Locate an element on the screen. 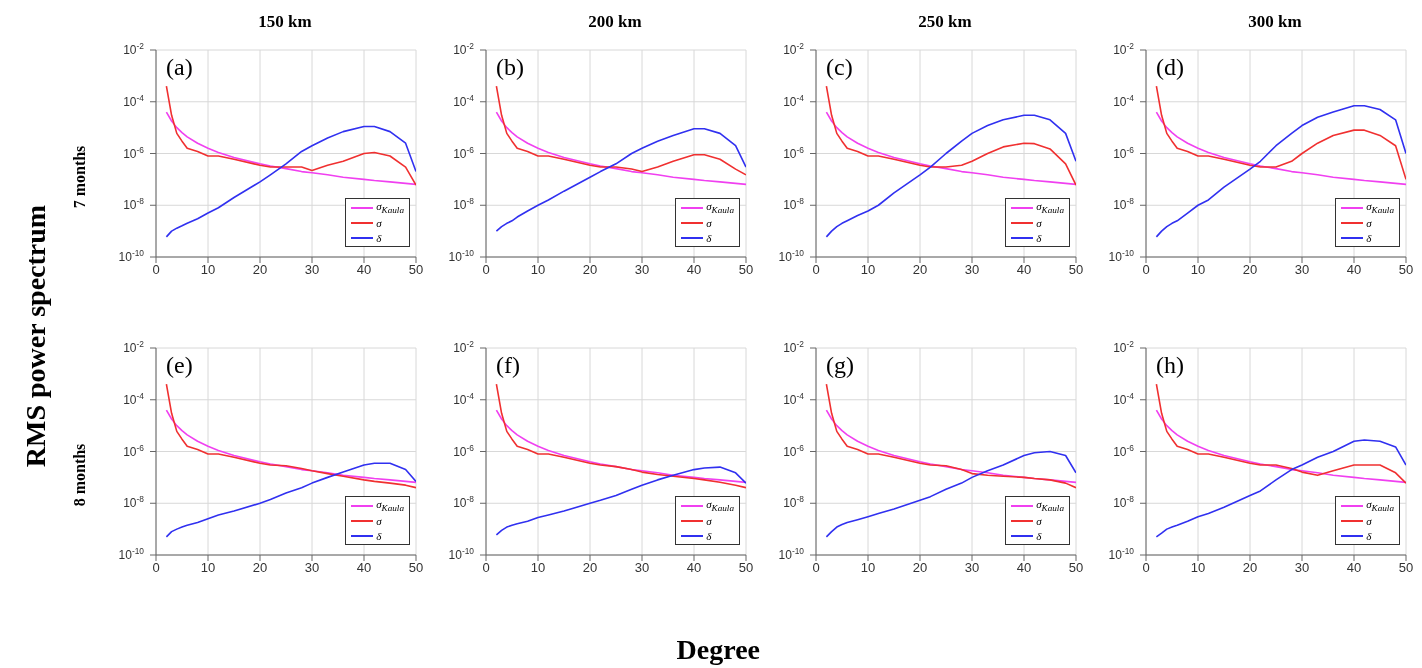 Image resolution: width=1422 pixels, height=668 pixels. chart-title: 250 km is located at coordinates (945, 22).